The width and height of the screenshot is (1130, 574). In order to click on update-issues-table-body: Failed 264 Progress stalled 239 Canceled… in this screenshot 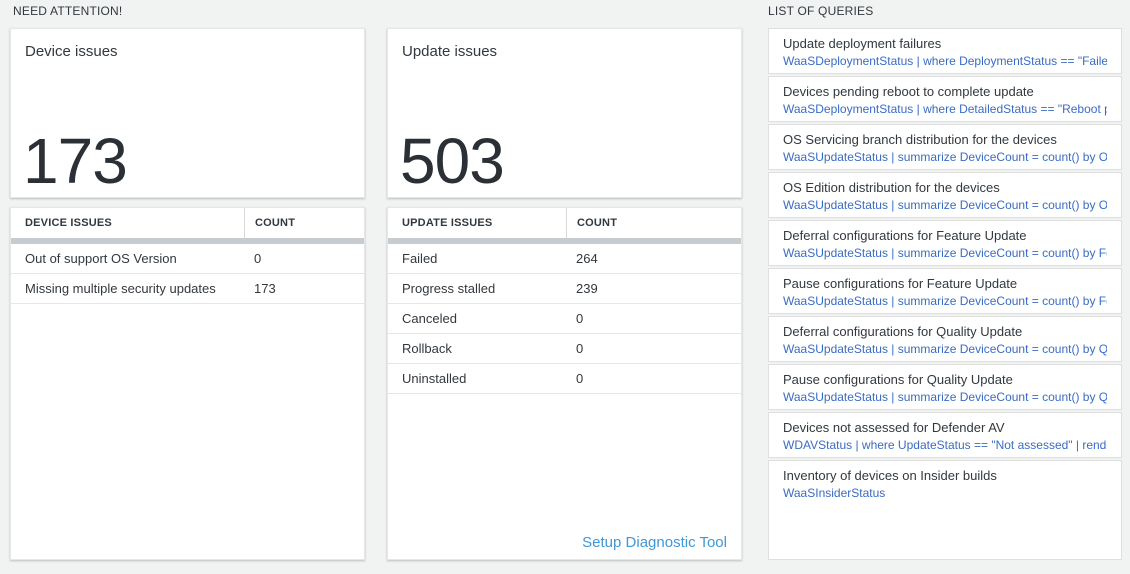, I will do `click(564, 319)`.